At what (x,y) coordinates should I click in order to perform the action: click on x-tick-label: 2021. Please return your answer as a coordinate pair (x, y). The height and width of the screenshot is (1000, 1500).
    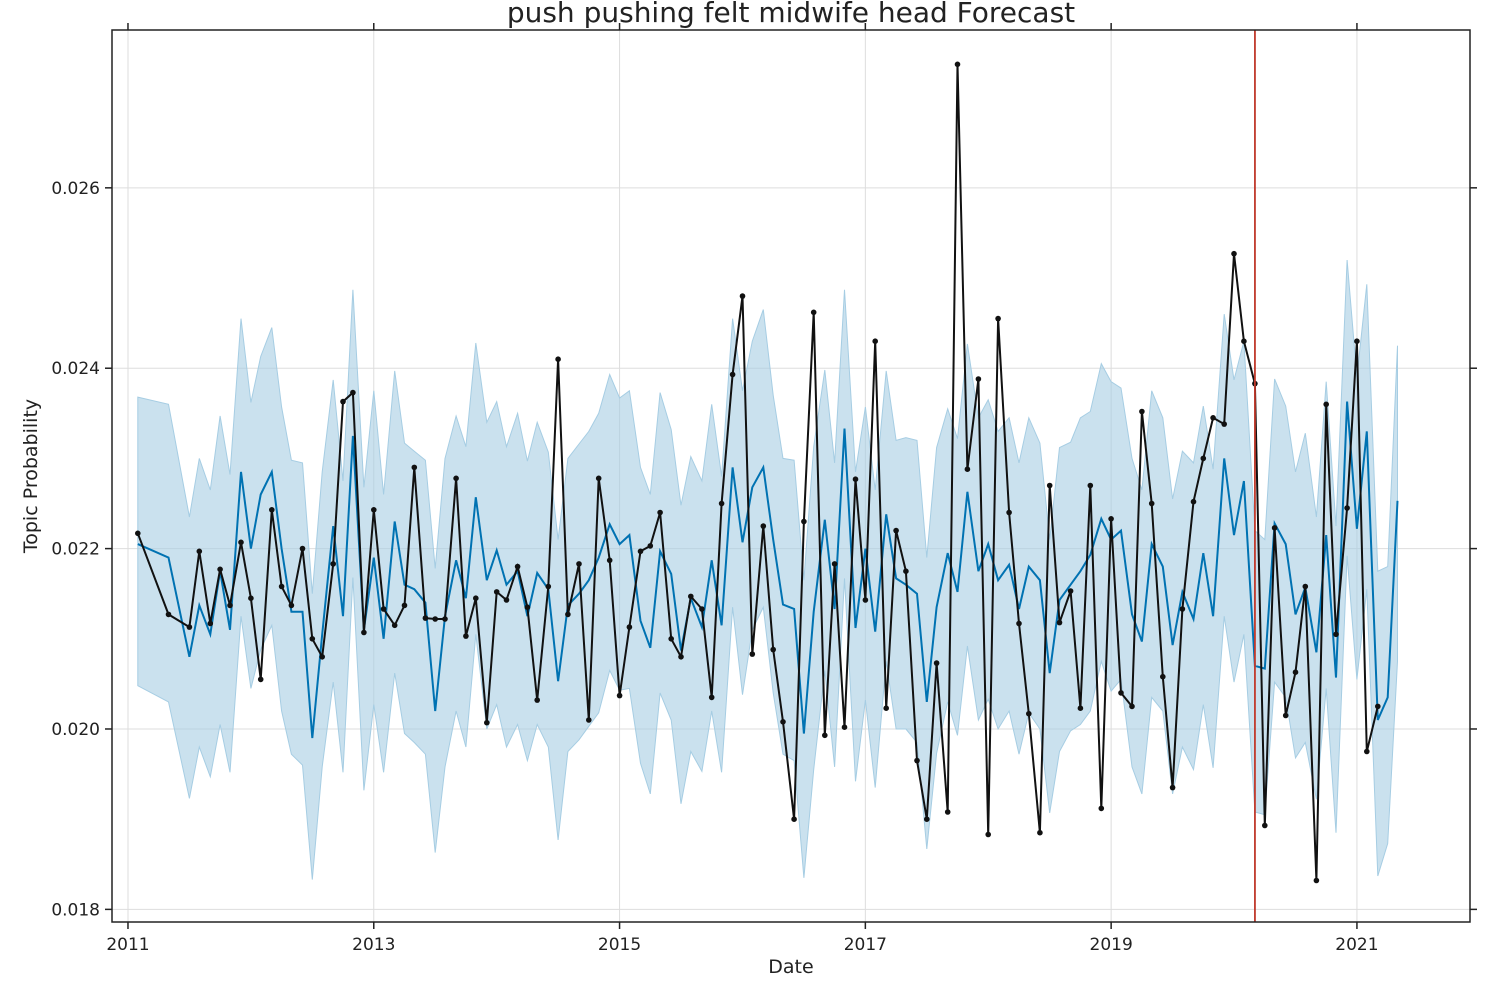
    Looking at the image, I should click on (1356, 945).